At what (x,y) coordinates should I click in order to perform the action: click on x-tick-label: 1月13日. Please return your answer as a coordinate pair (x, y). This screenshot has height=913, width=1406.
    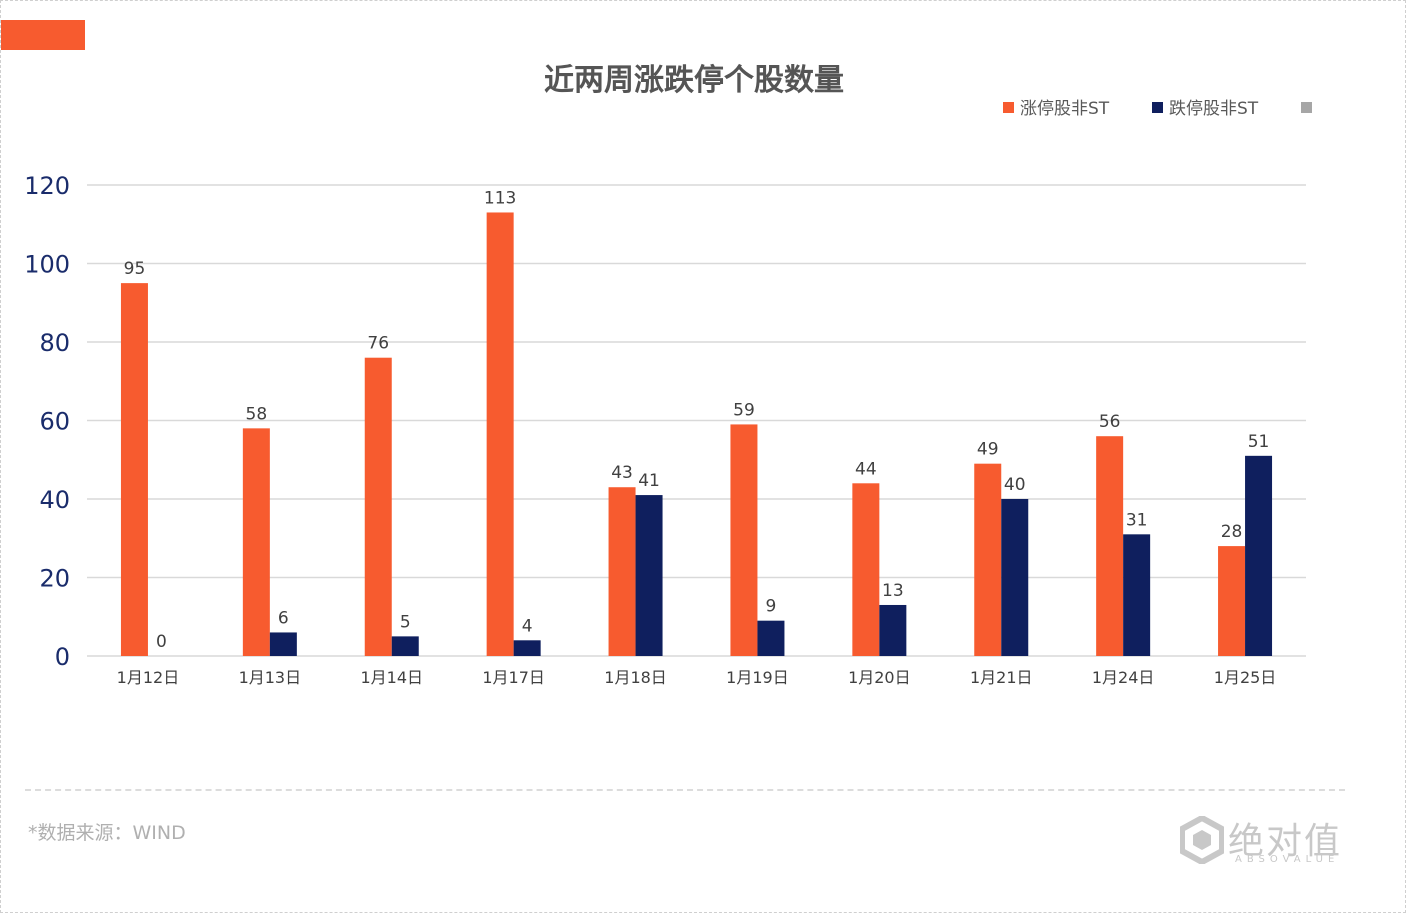
    Looking at the image, I should click on (270, 677).